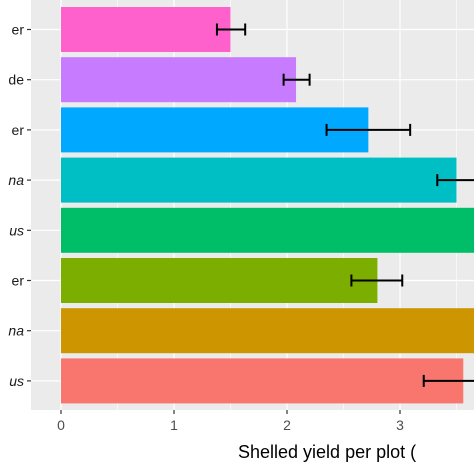 This screenshot has width=474, height=474. I want to click on y-axis: er de er na us er na us, so click(19, 205).